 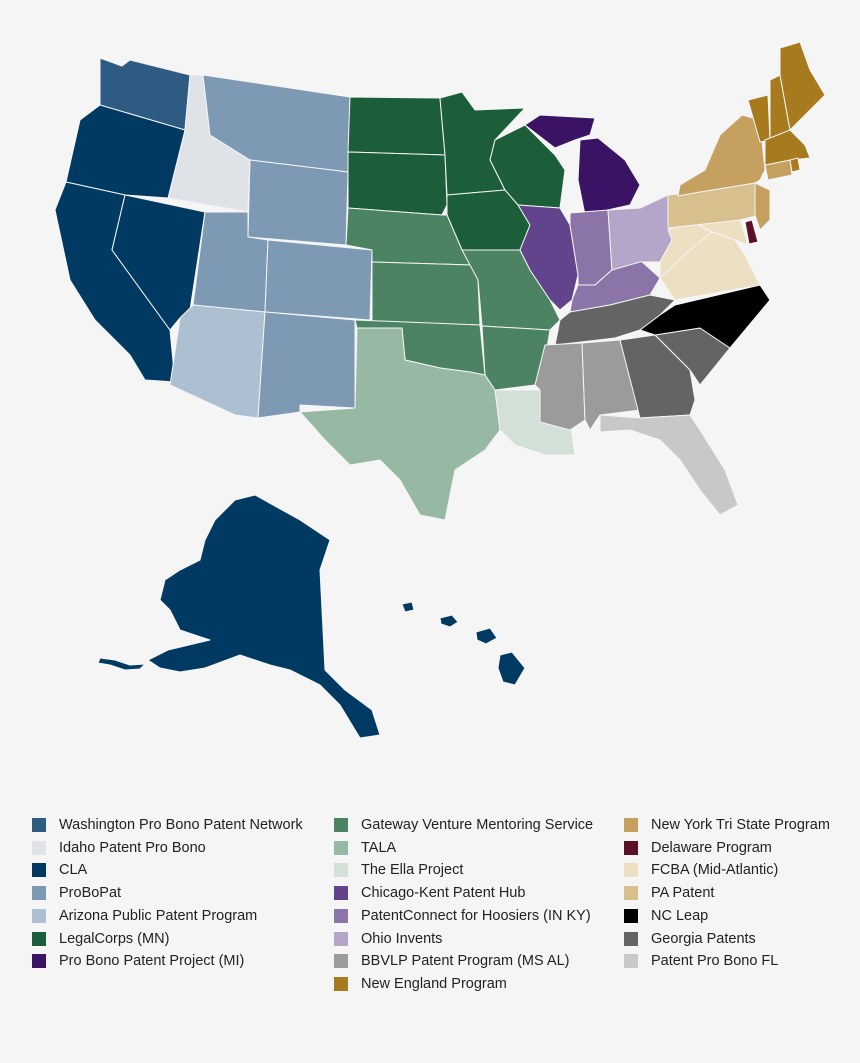 What do you see at coordinates (121, 664) in the screenshot?
I see `state-alaska-chain` at bounding box center [121, 664].